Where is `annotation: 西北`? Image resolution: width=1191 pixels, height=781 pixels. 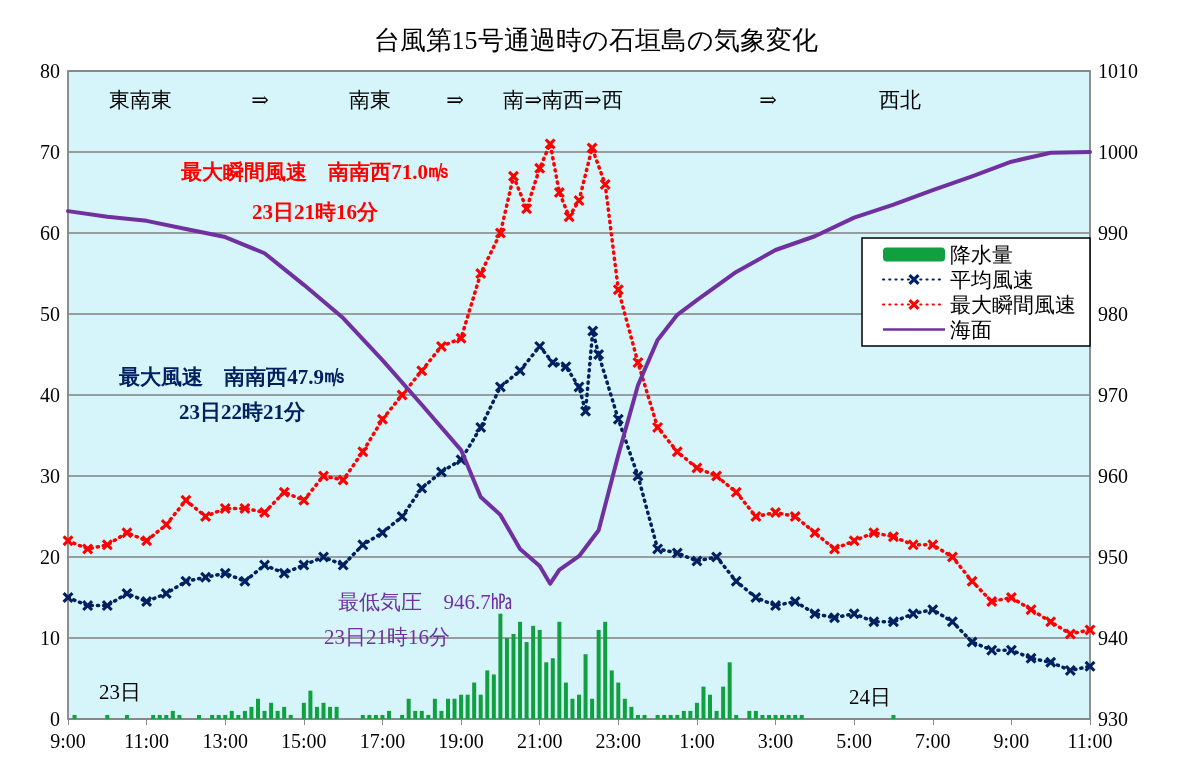
annotation: 西北 is located at coordinates (900, 100).